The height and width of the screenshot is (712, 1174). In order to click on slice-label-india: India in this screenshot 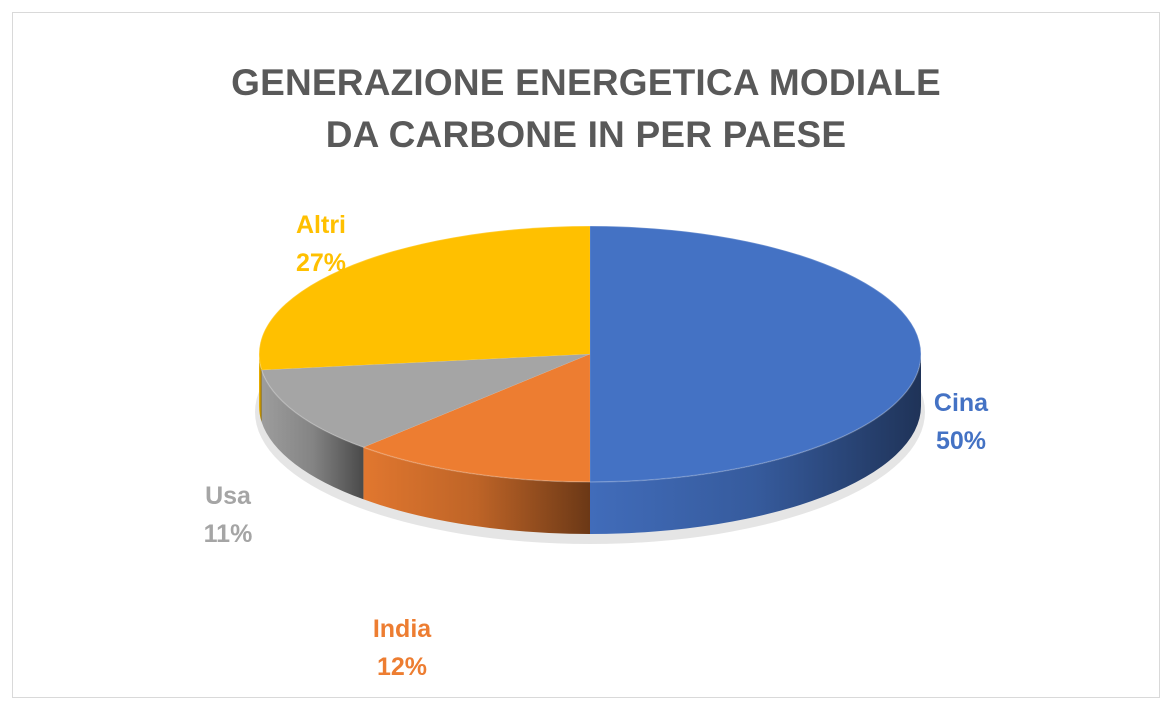, I will do `click(402, 629)`.